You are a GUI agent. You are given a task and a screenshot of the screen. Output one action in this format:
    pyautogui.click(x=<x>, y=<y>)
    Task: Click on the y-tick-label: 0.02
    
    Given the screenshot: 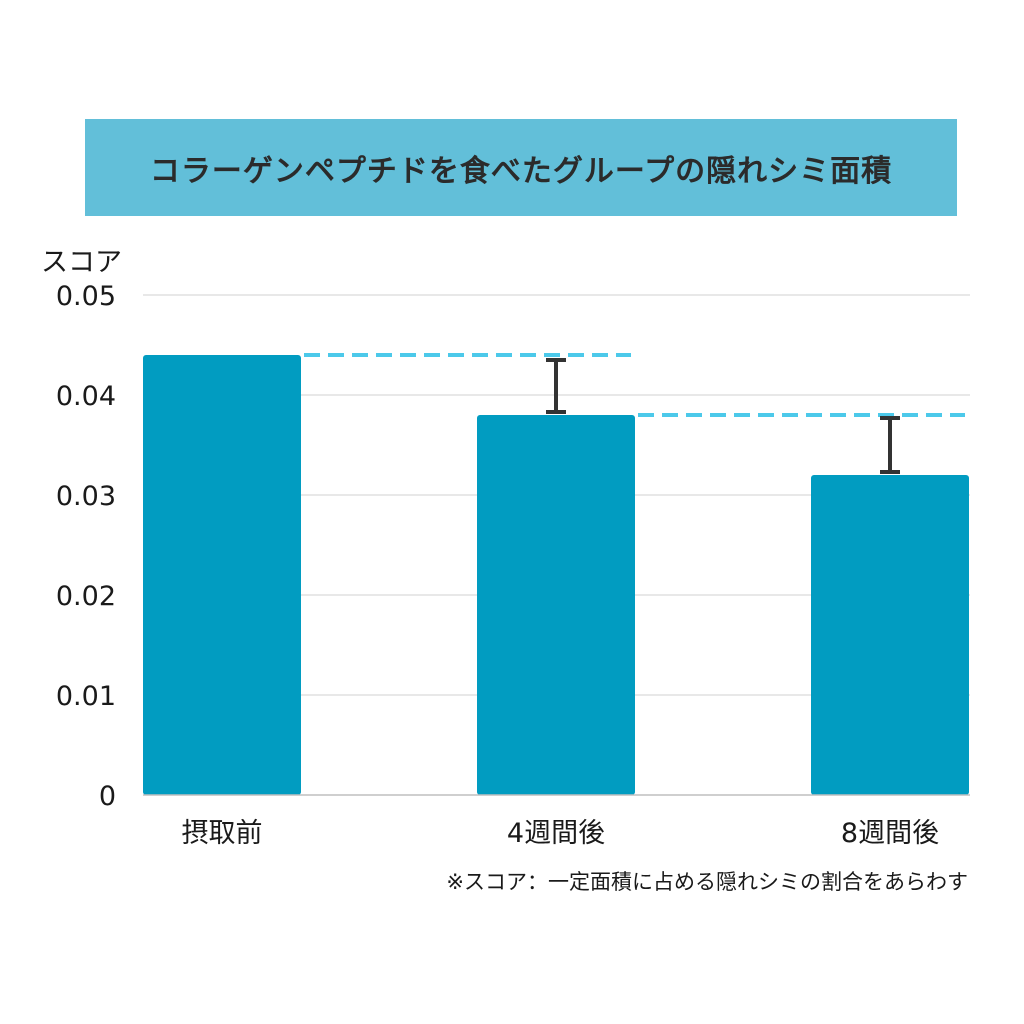 What is the action you would take?
    pyautogui.click(x=86, y=596)
    